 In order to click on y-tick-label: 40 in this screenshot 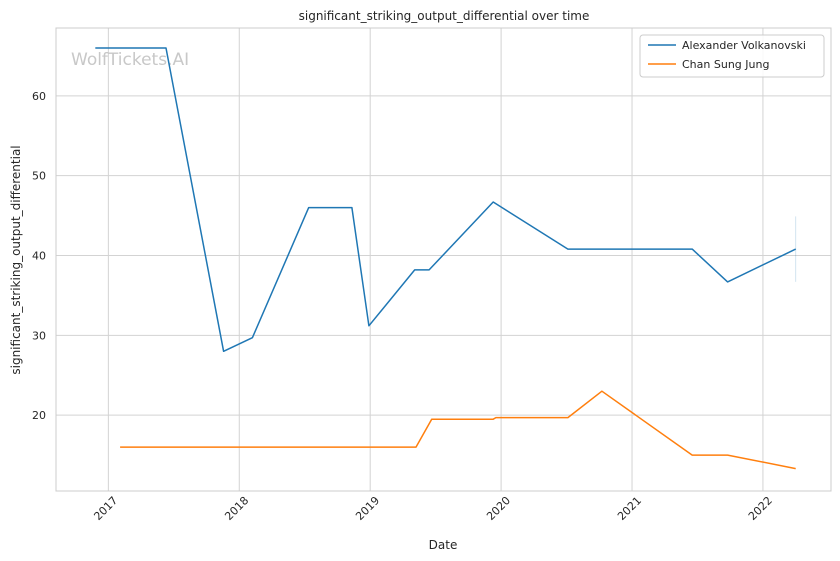, I will do `click(39, 256)`.